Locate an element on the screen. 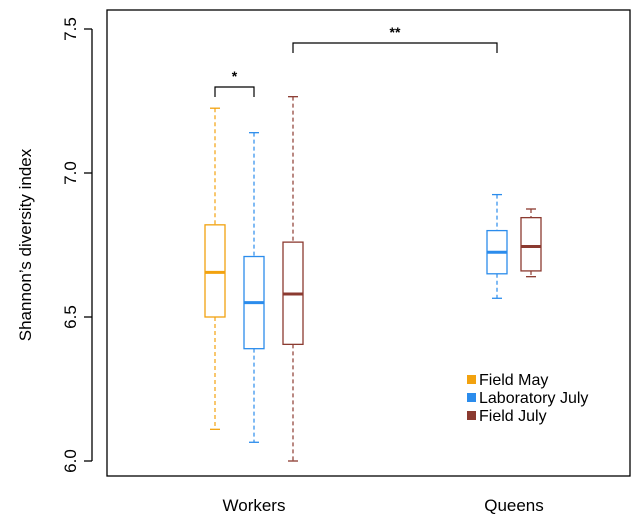 The height and width of the screenshot is (523, 640). box-workers-field-may is located at coordinates (215, 268).